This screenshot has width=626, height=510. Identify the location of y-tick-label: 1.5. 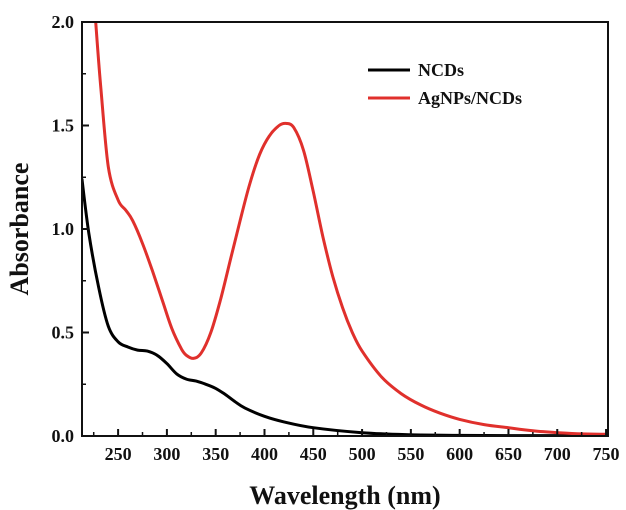
(63, 126).